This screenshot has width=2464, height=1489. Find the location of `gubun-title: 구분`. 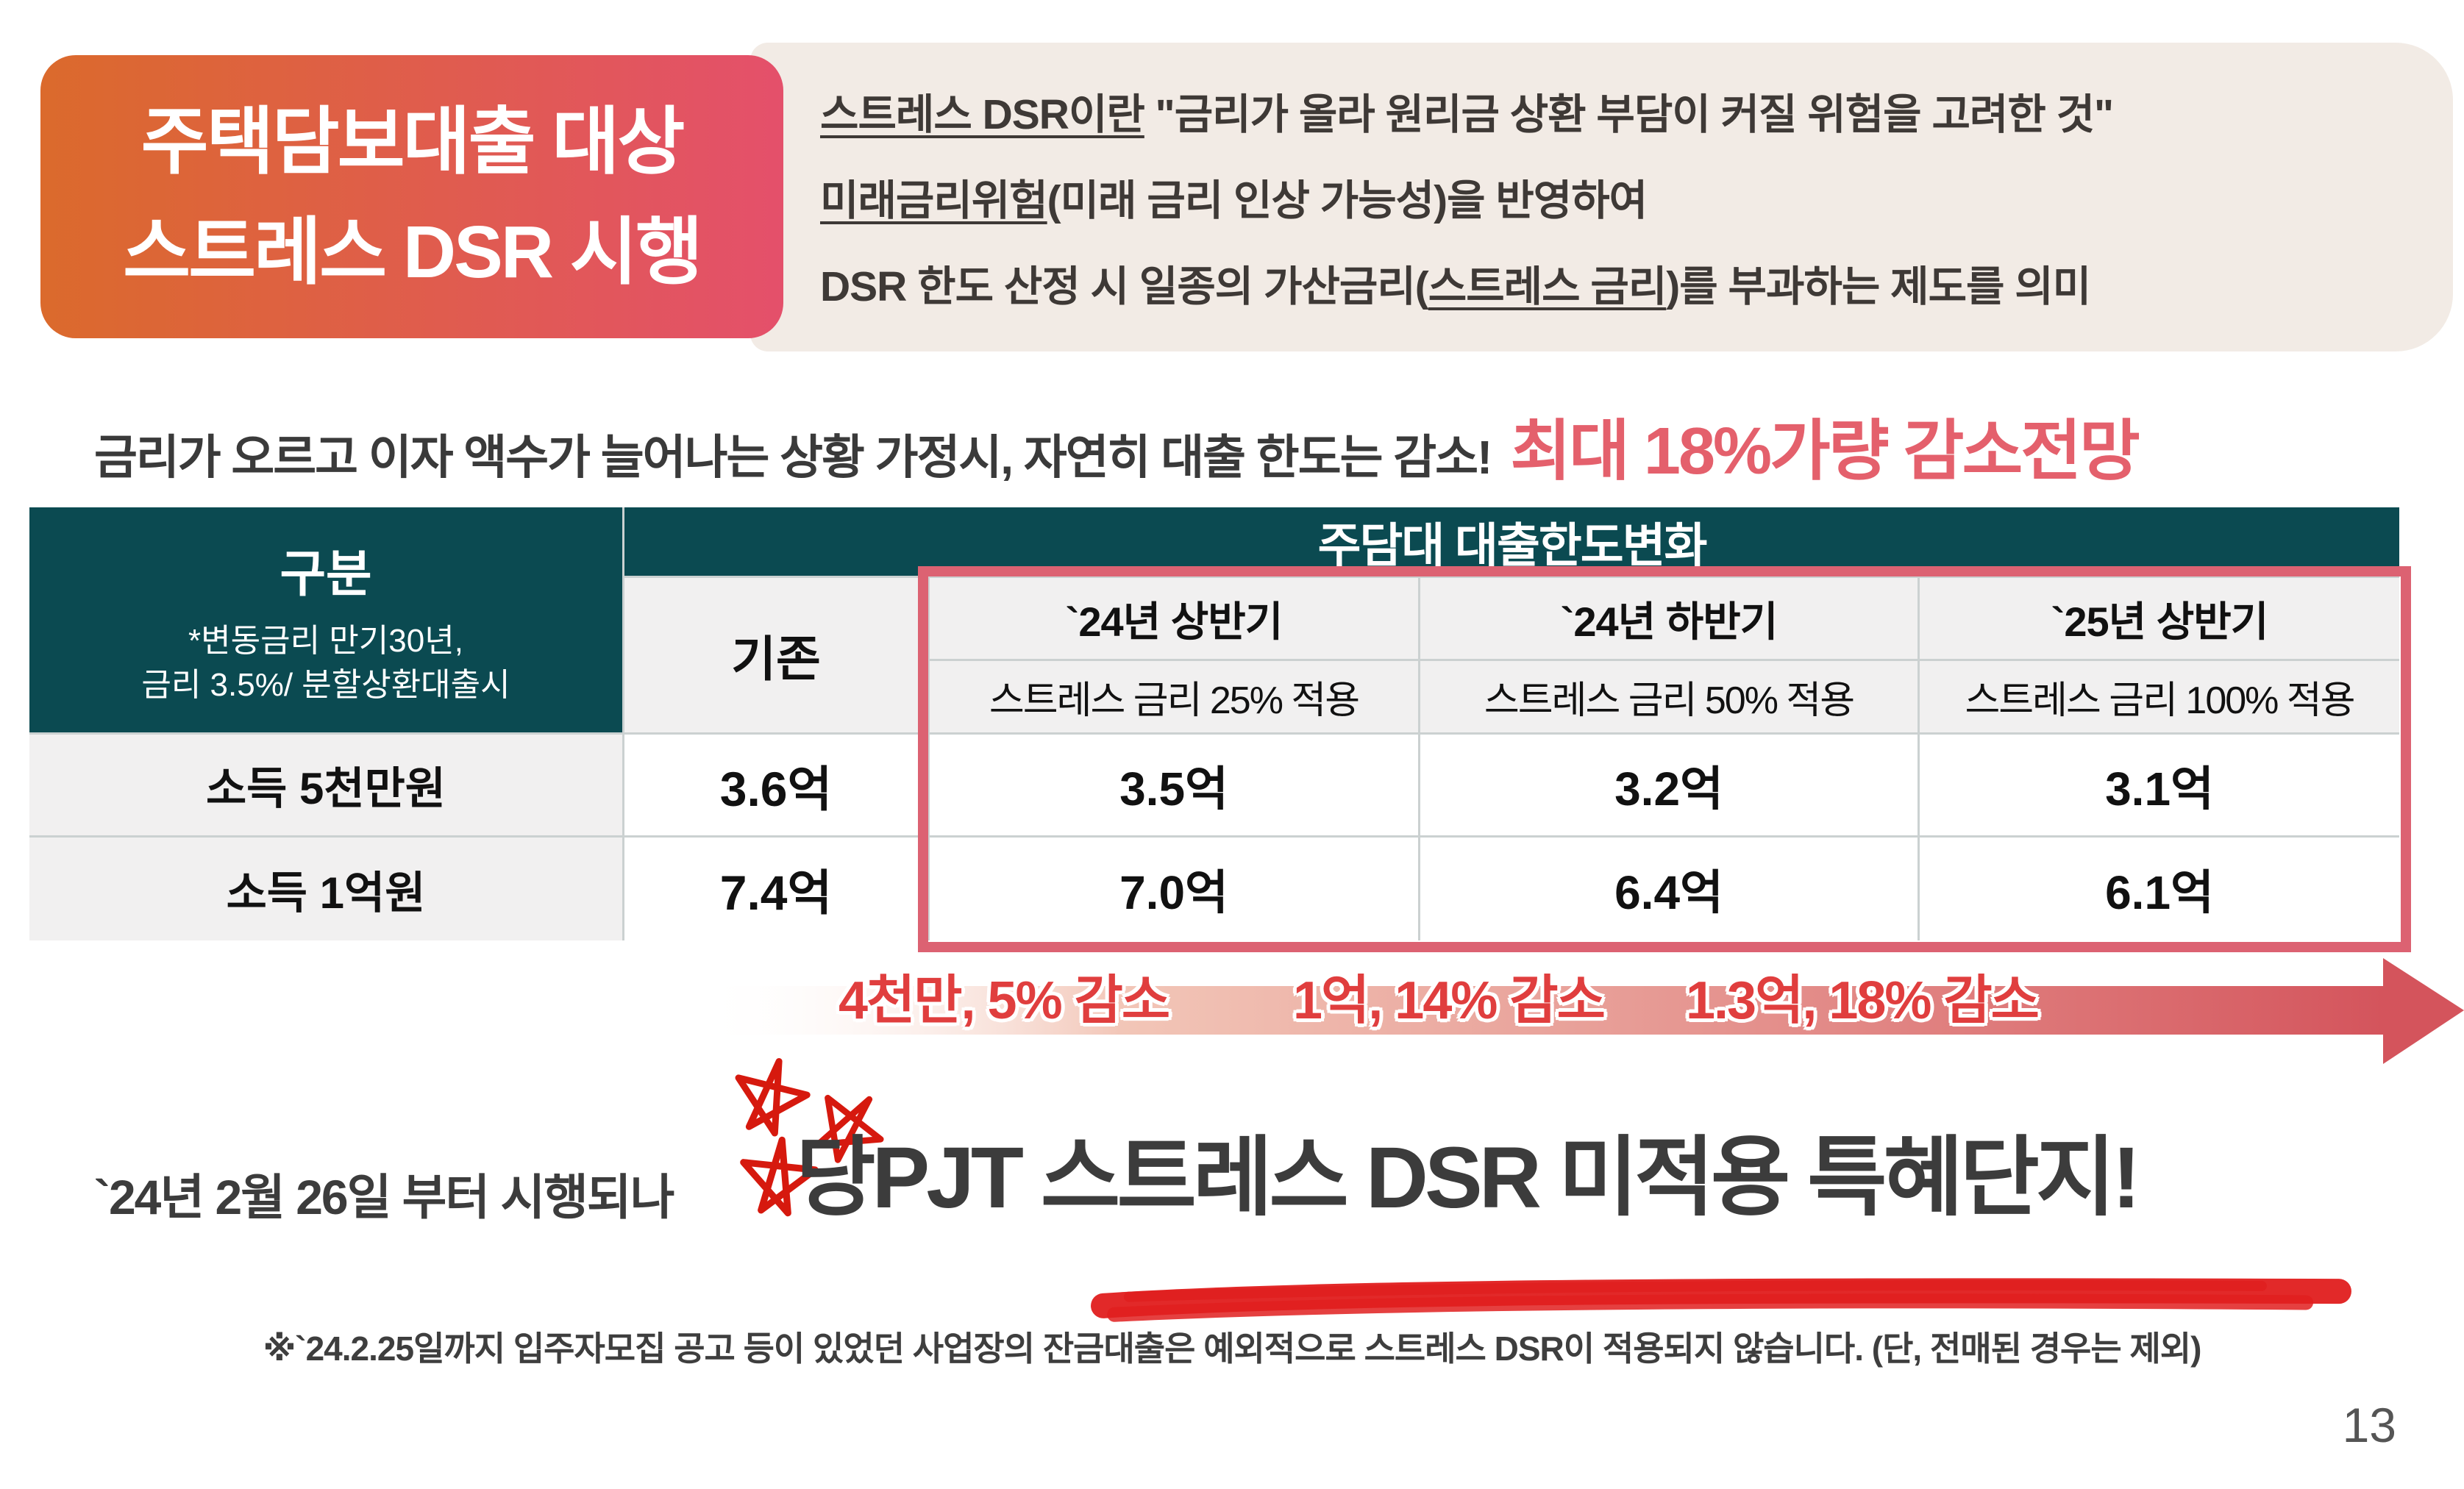

gubun-title: 구분 is located at coordinates (325, 575).